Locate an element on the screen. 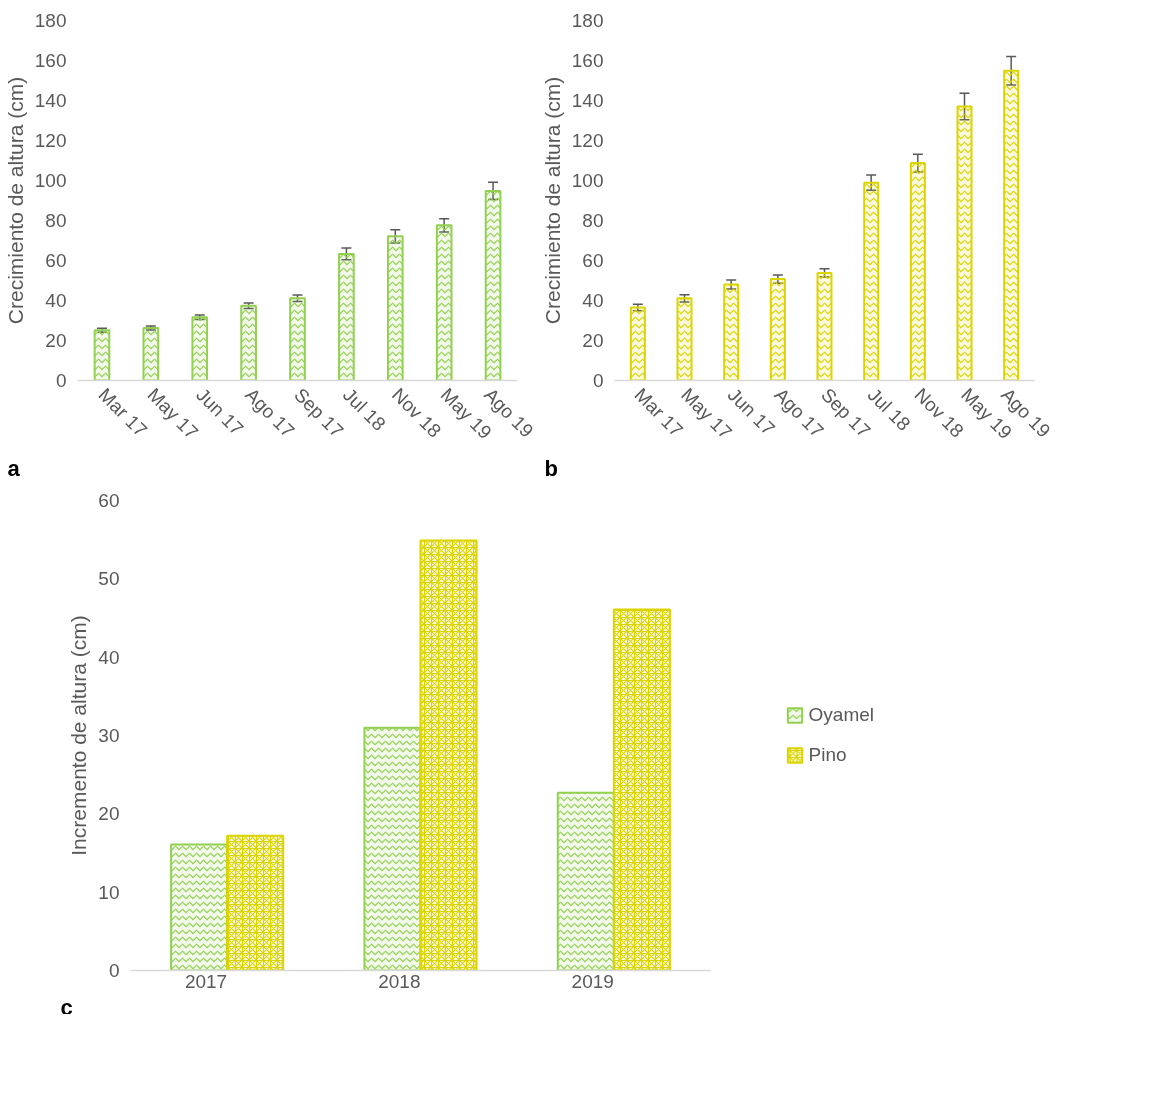 Image resolution: width=1172 pixels, height=1097 pixels. x-tick-label: 2017 is located at coordinates (206, 981).